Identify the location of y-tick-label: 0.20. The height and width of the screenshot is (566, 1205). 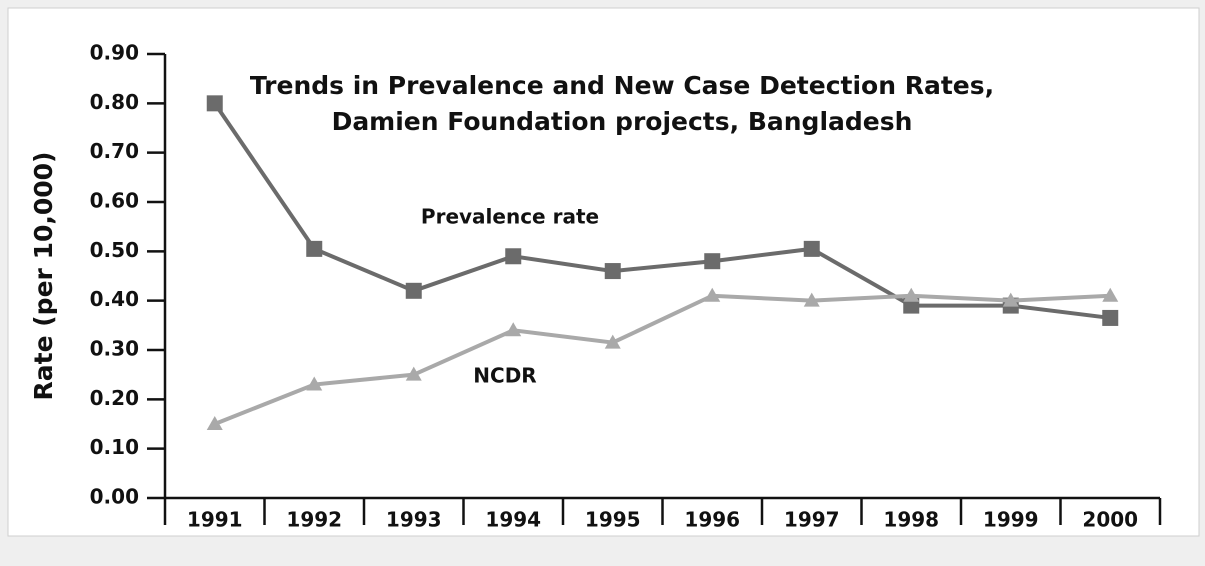
(114, 398).